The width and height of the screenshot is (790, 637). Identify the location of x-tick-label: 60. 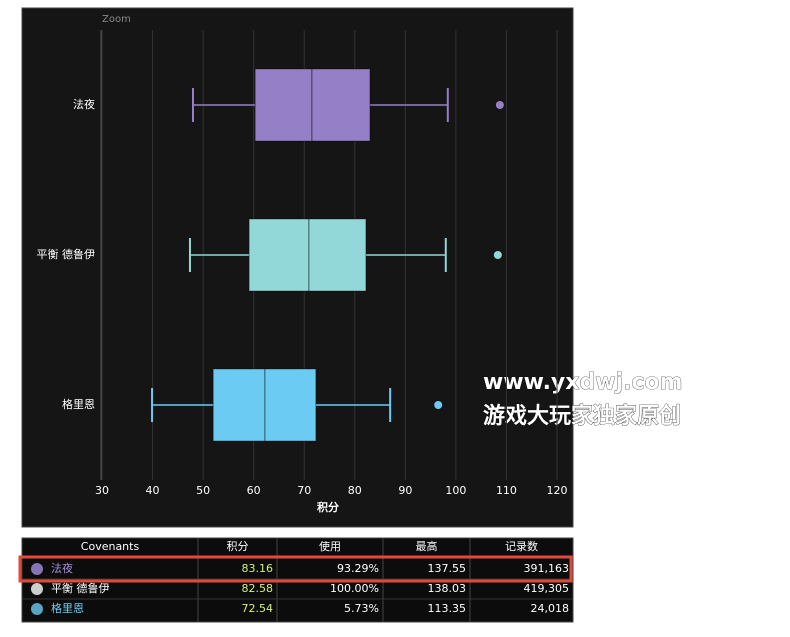
(254, 490).